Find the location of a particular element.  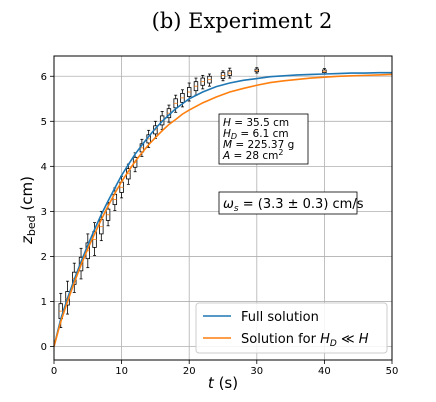

y-tick-label: 2 is located at coordinates (44, 257).